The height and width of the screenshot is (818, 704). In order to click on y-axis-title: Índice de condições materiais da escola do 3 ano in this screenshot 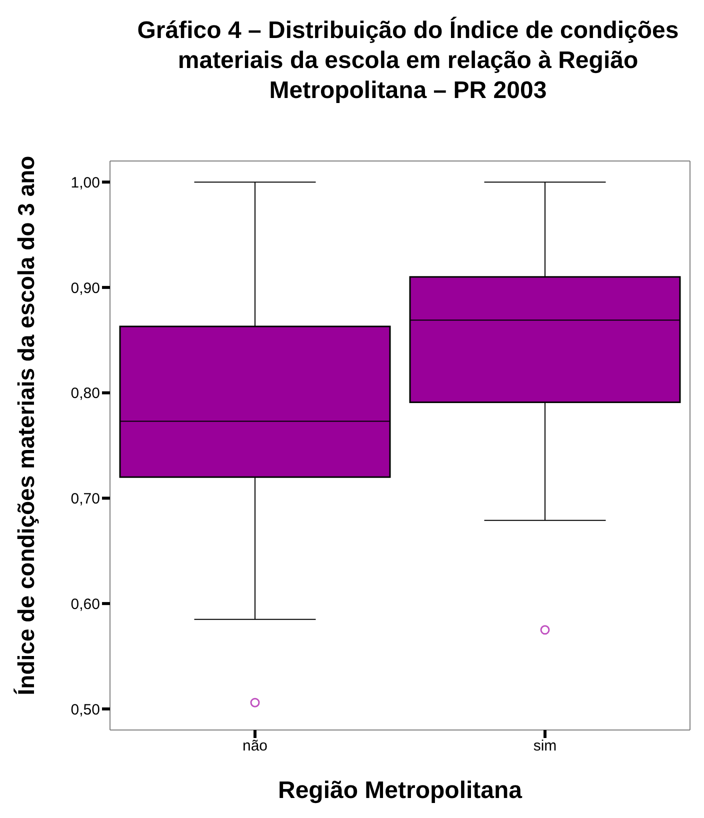, I will do `click(26, 426)`.